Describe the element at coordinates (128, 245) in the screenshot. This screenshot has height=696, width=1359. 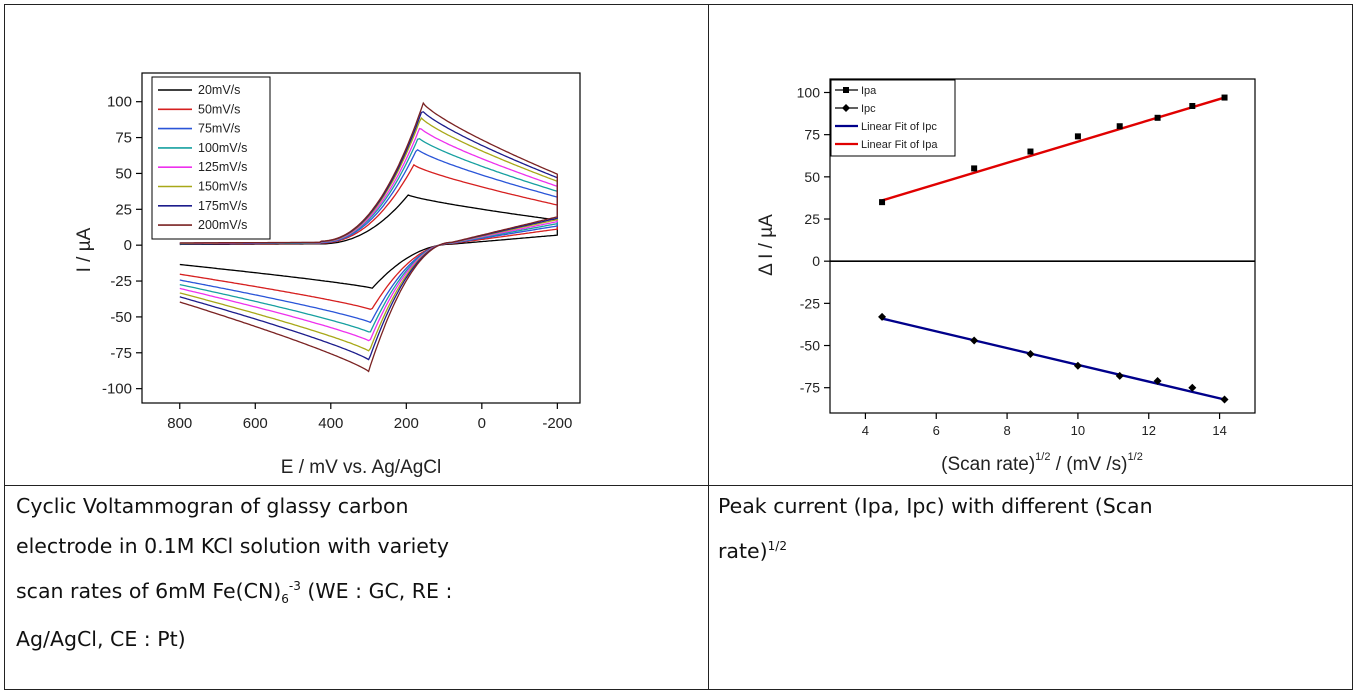
I see `cv-ytick-label: 0` at that location.